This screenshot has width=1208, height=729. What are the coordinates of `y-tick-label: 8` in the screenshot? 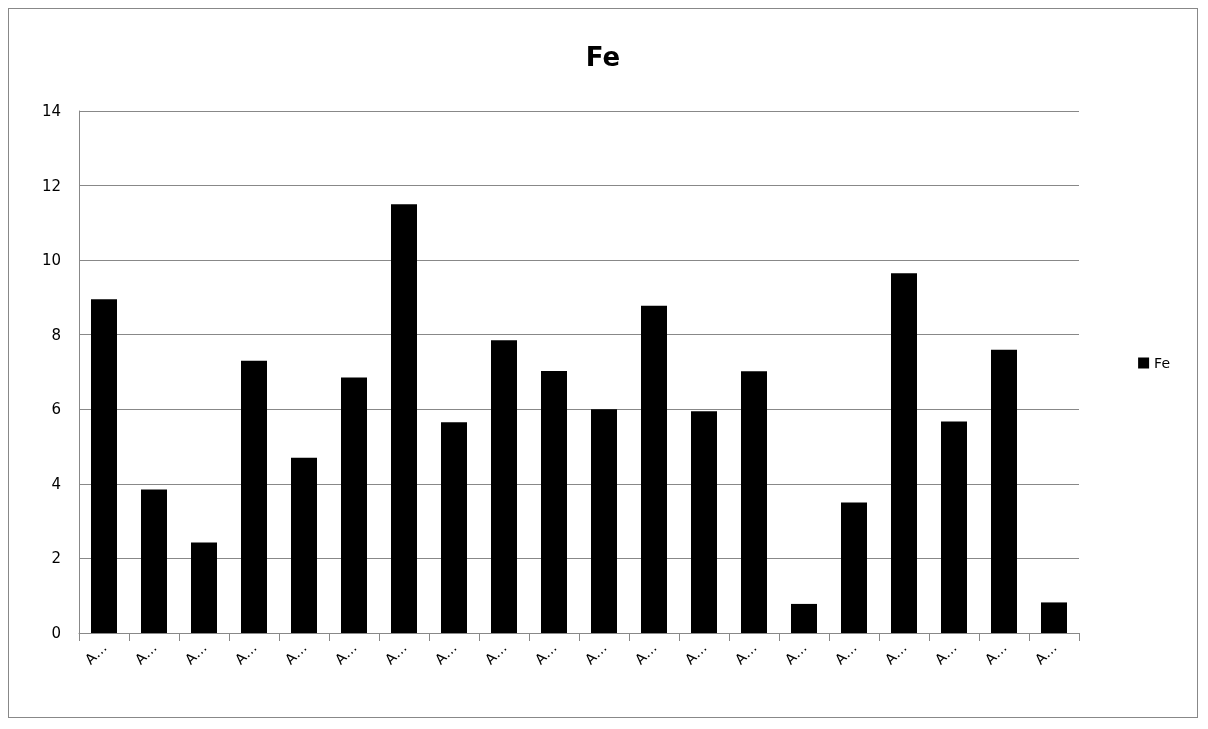 It's located at (56, 334).